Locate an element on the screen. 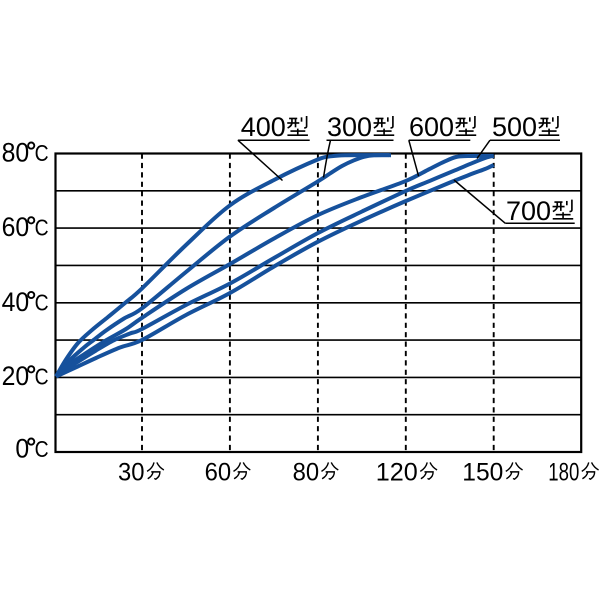 This screenshot has width=600, height=600. svg-text: 700 is located at coordinates (528, 211).